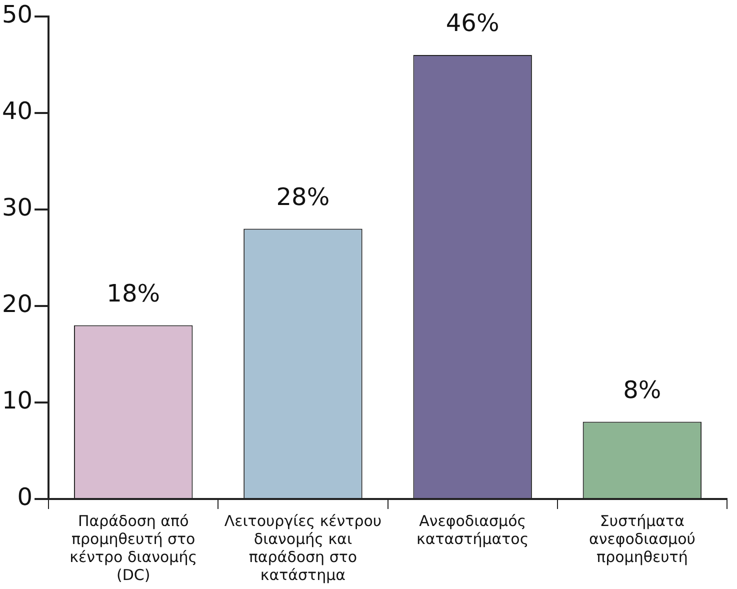 Image resolution: width=737 pixels, height=589 pixels. What do you see at coordinates (134, 548) in the screenshot?
I see `x-tick-label: Παράδοση από προμηθευτή στο κέντρο διανομής (DC)` at bounding box center [134, 548].